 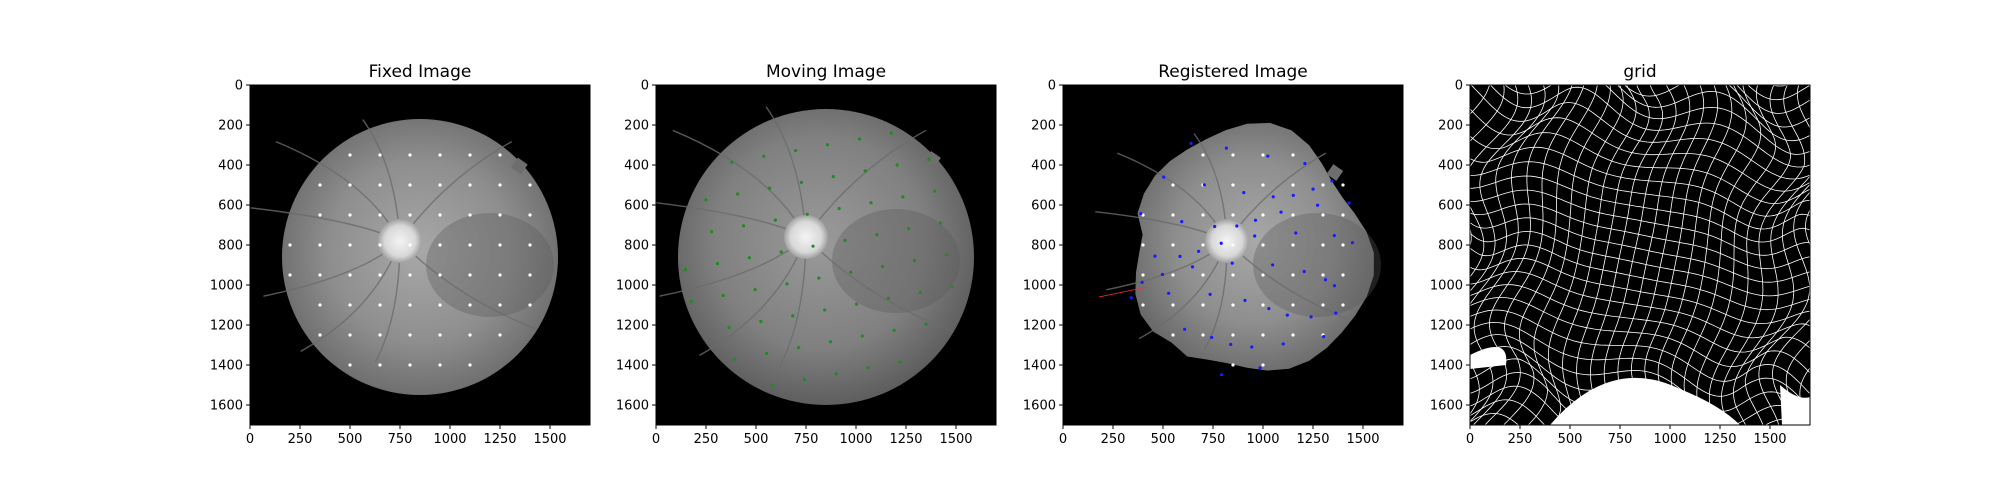 I want to click on x-tick-label: 1250, so click(x=1312, y=439).